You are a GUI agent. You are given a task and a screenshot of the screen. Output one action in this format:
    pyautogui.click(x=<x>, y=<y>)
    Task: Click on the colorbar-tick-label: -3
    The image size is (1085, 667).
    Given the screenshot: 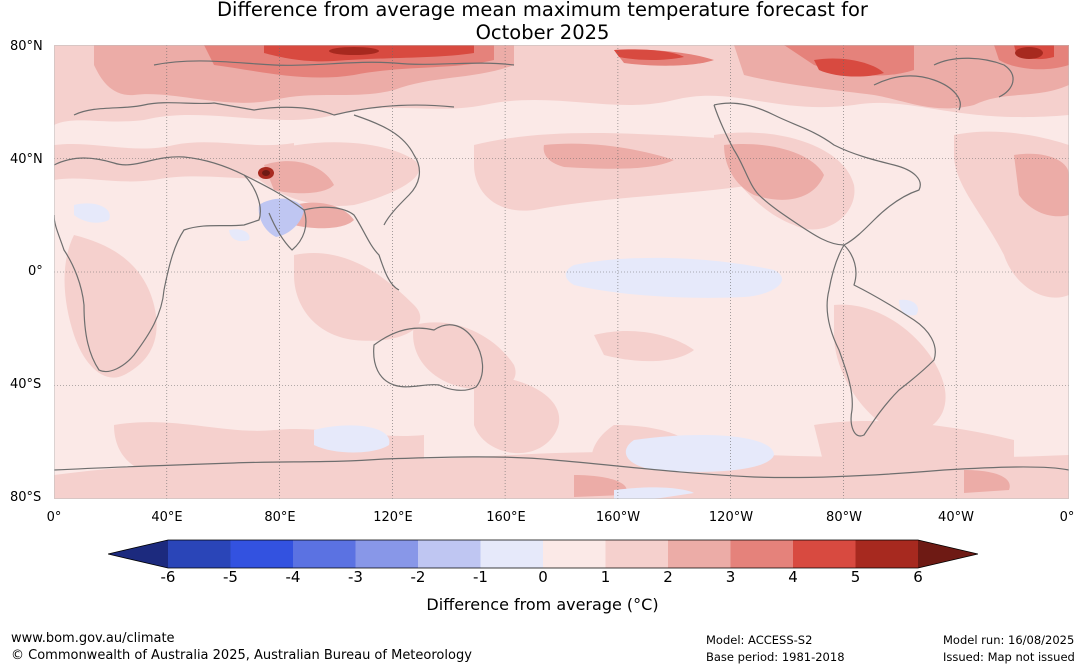 What is the action you would take?
    pyautogui.click(x=355, y=577)
    